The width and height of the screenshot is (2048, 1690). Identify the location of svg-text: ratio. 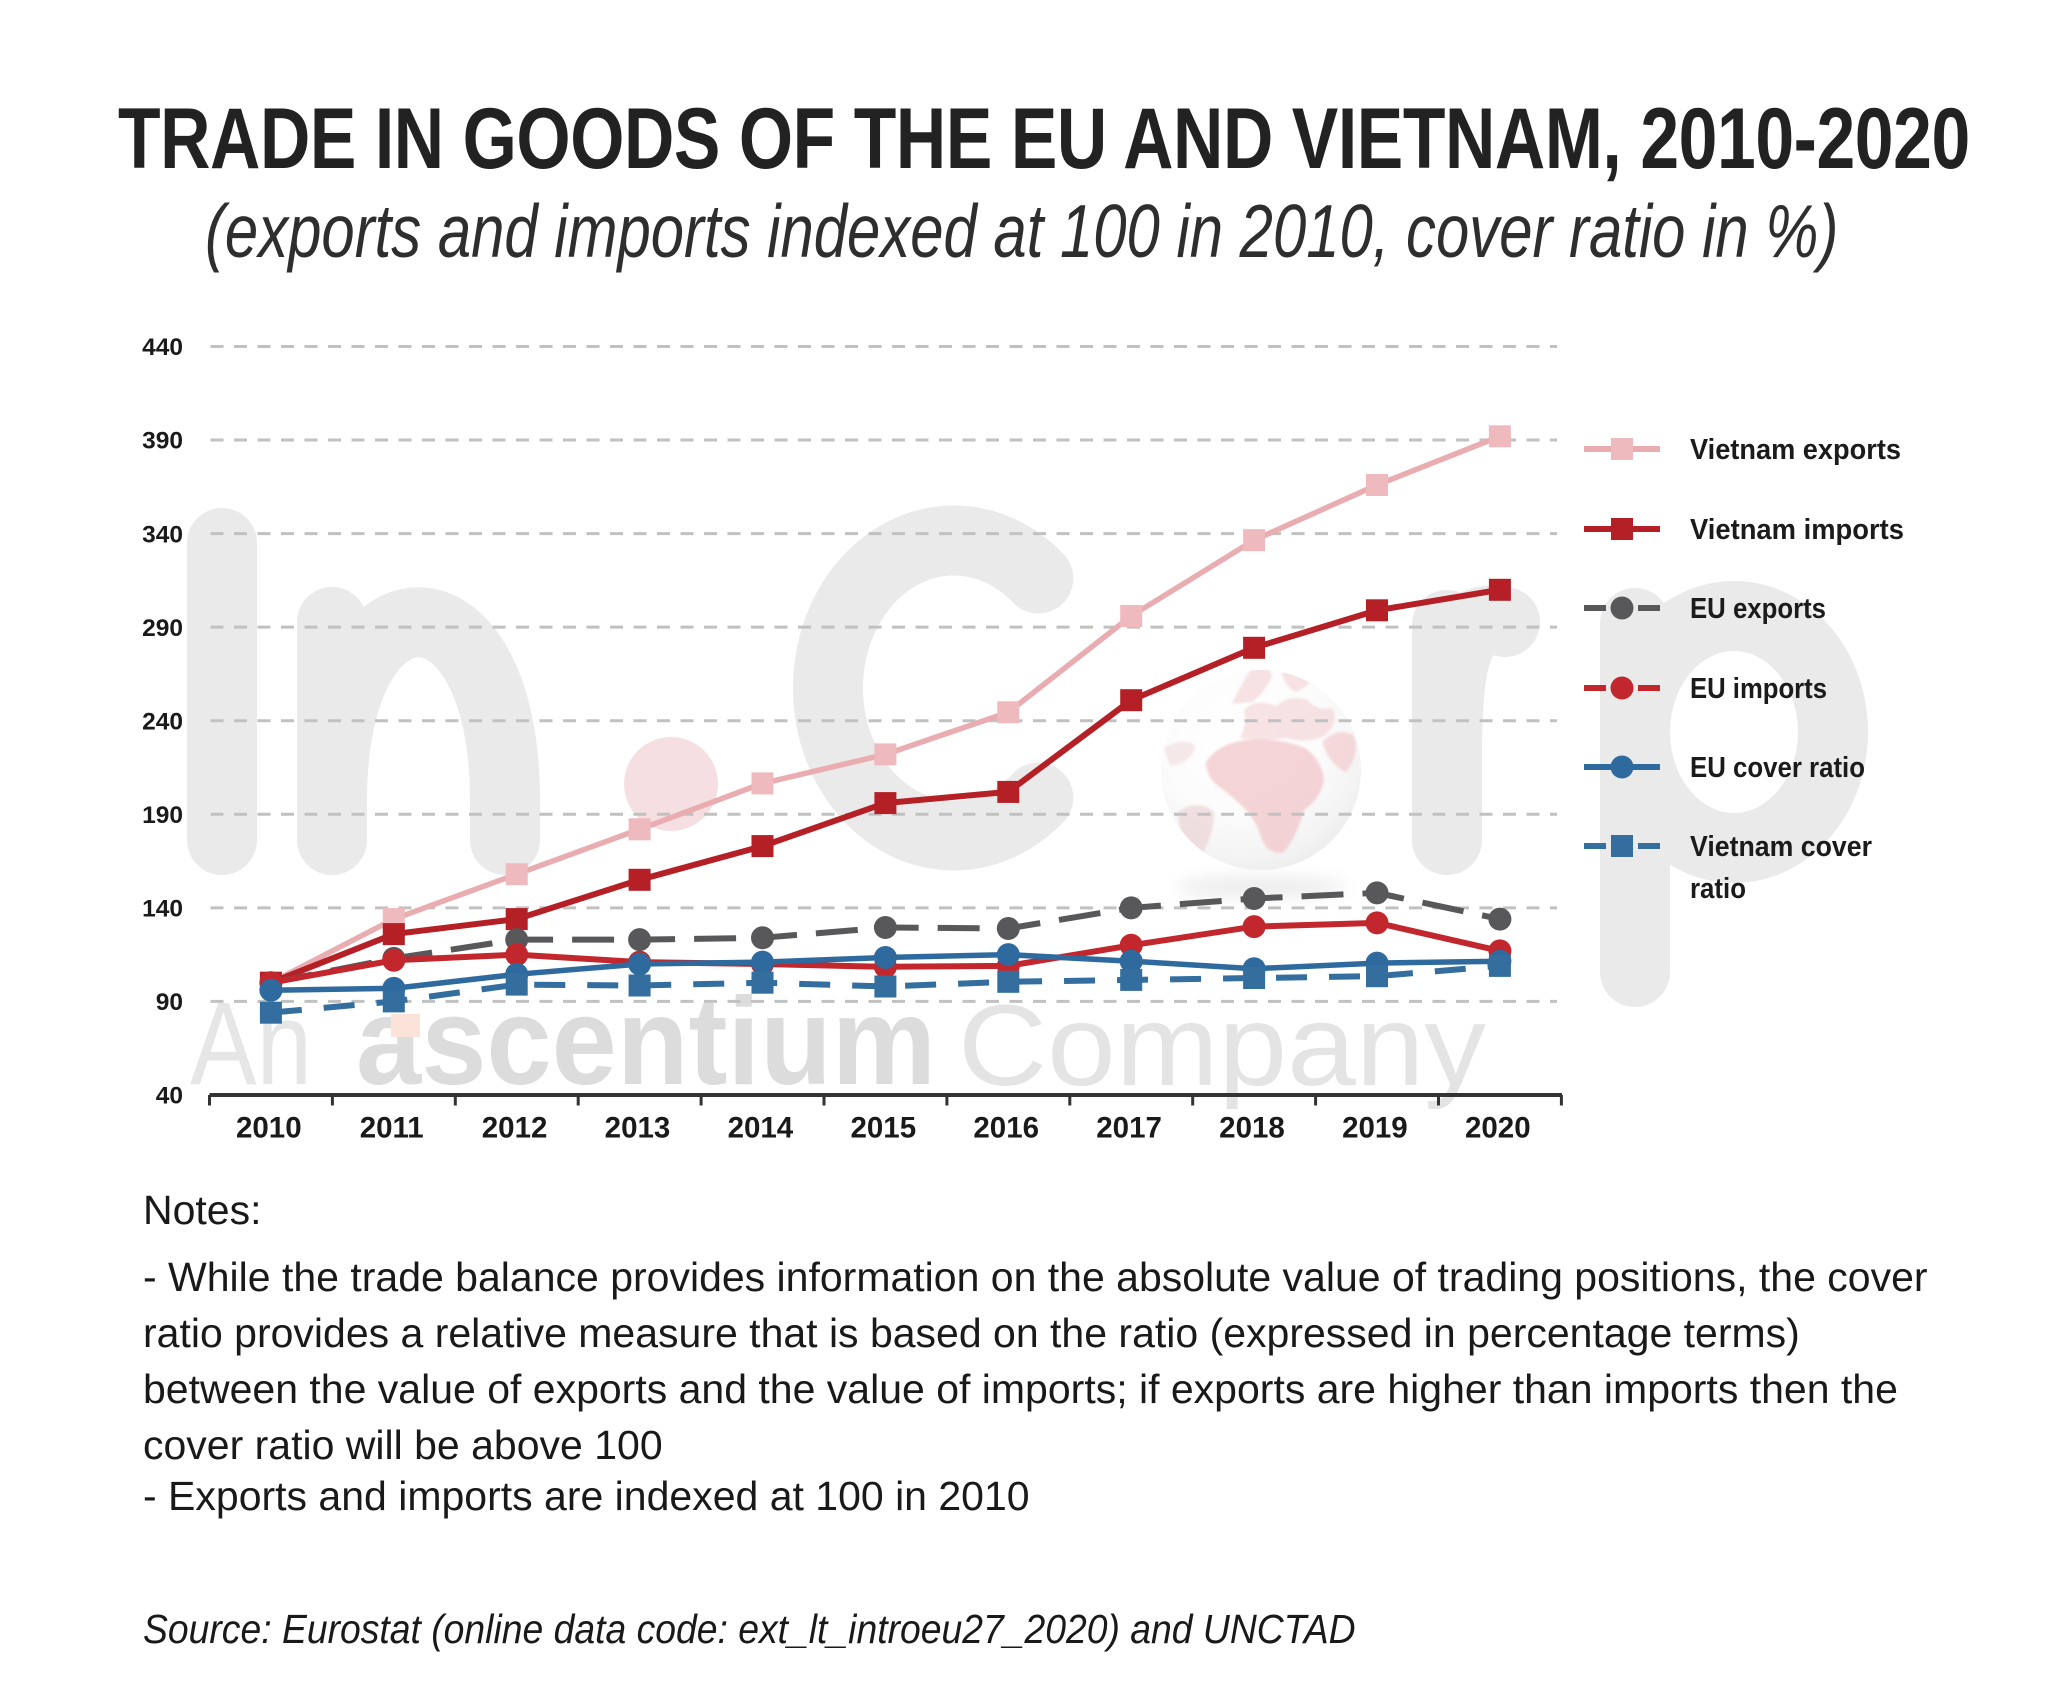
(1718, 889).